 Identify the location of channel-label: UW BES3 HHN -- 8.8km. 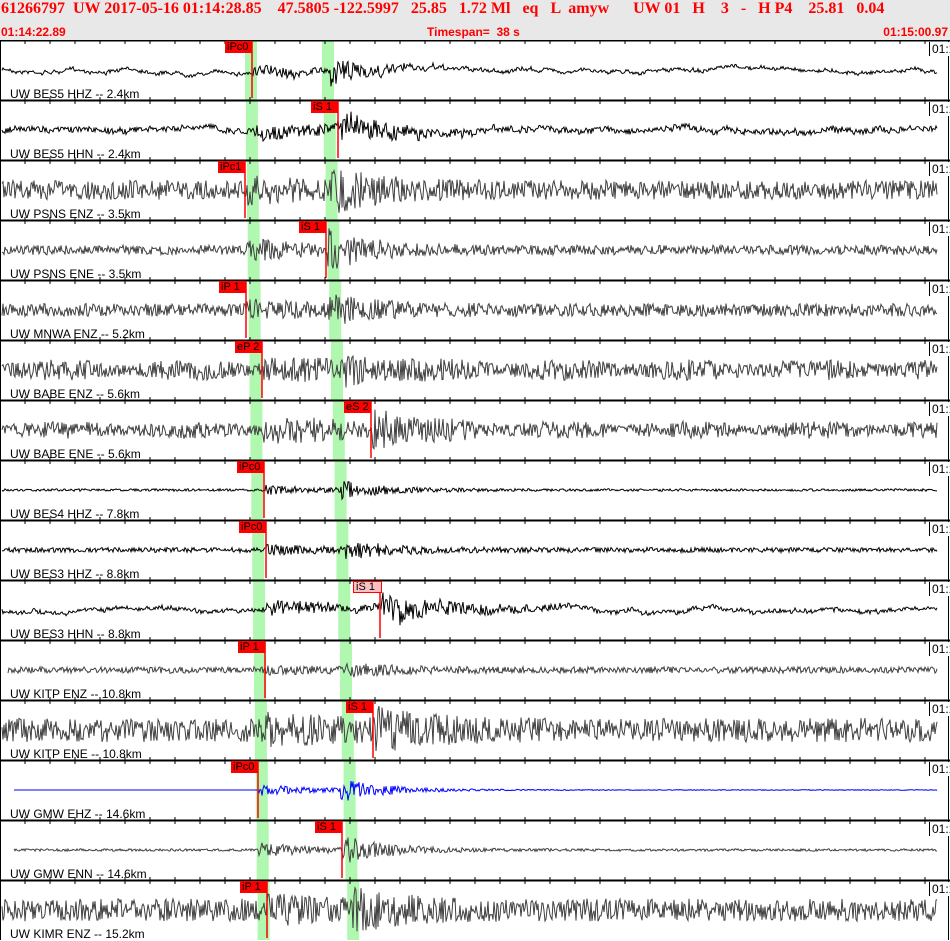
(75, 634).